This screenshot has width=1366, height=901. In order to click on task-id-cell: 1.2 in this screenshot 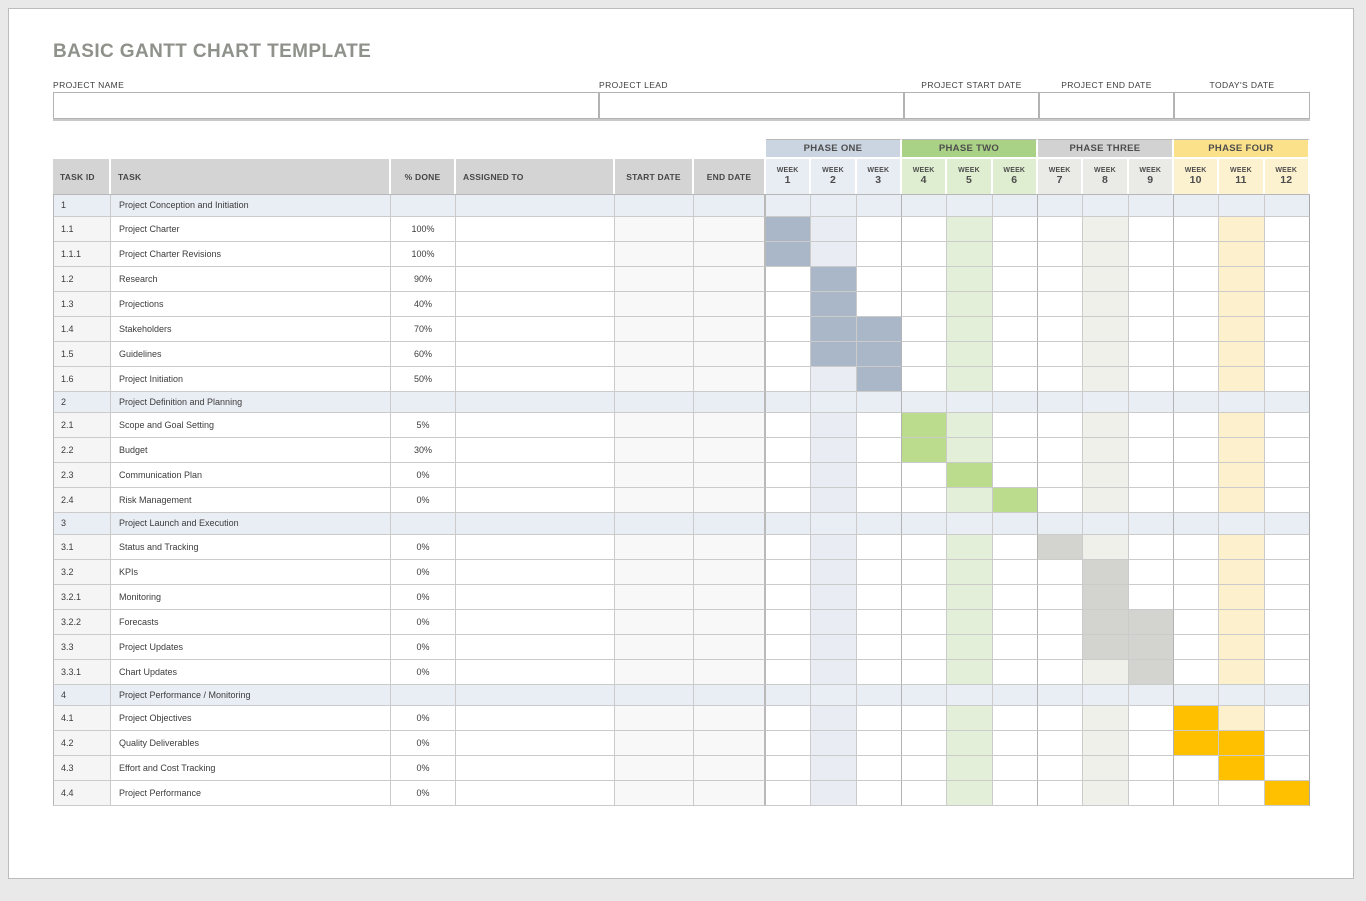, I will do `click(82, 279)`.